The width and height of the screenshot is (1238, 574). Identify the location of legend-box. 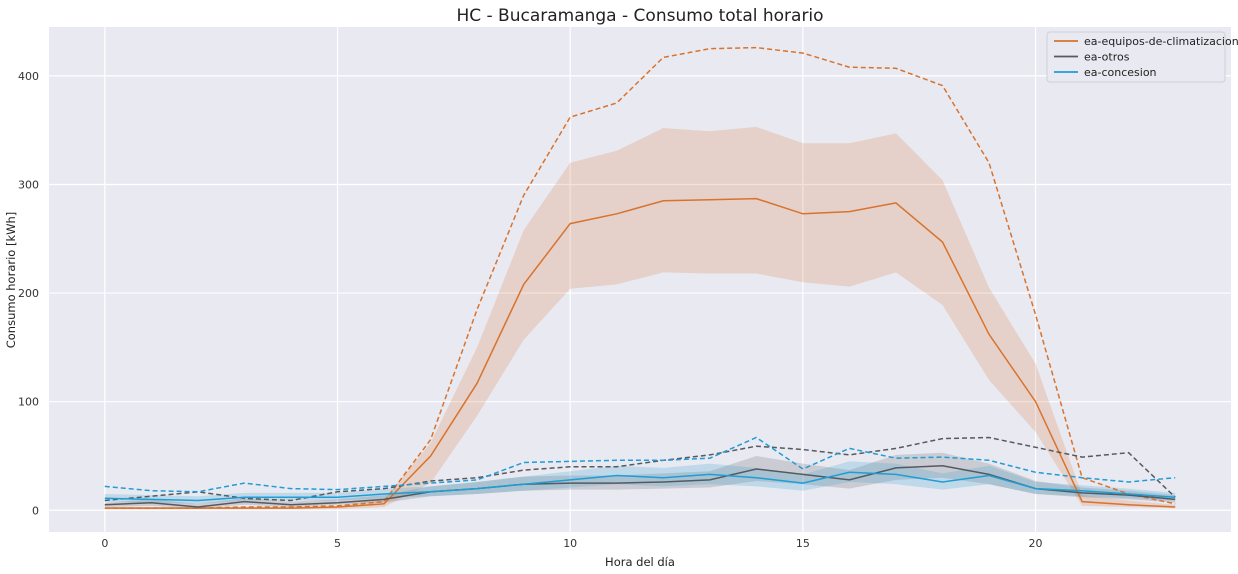
(1136, 57).